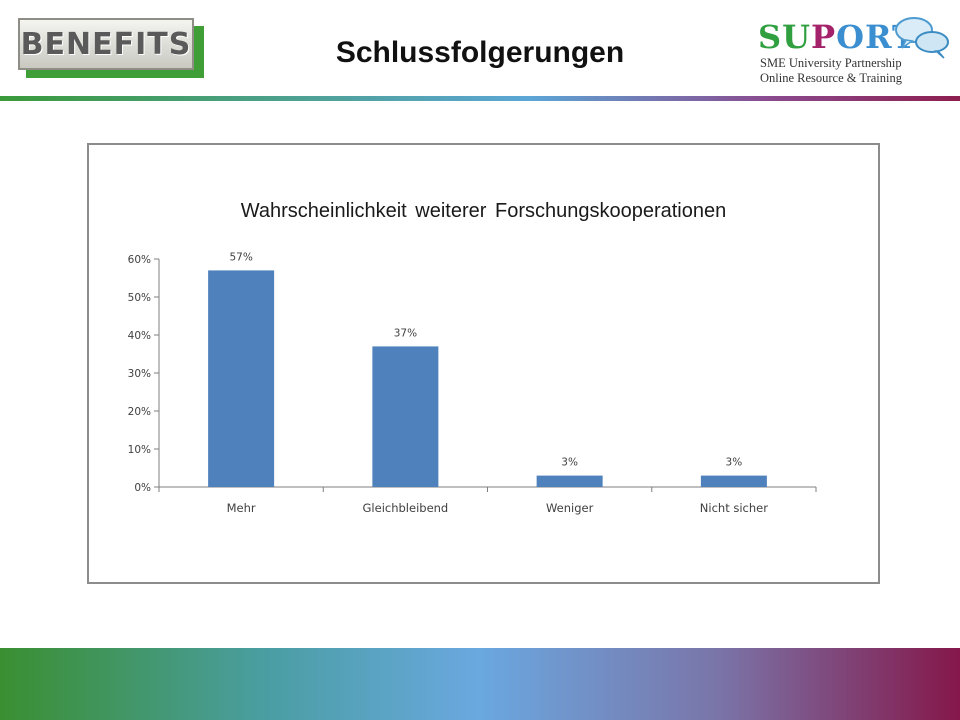 This screenshot has height=720, width=960. Describe the element at coordinates (406, 508) in the screenshot. I see `x-category-label: Gleichbleibend` at that location.